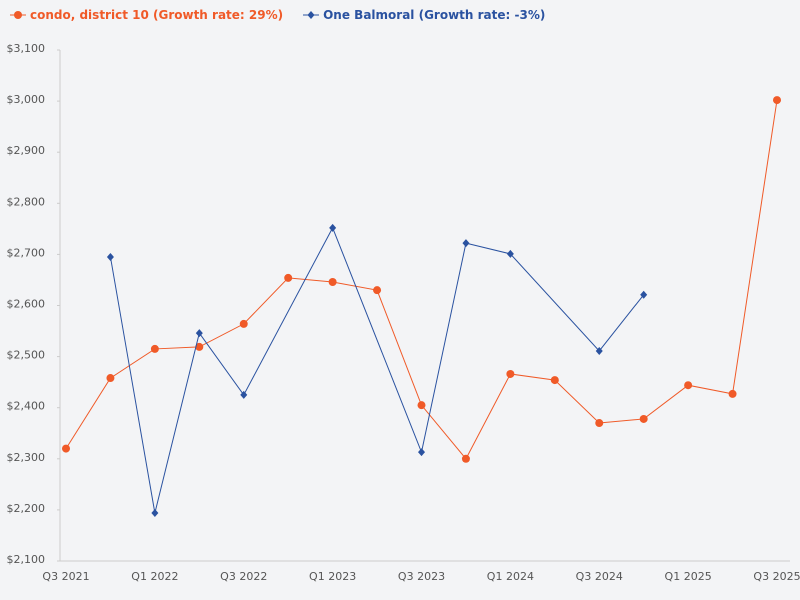 The image size is (800, 600). What do you see at coordinates (26, 150) in the screenshot?
I see `y-tick-label: $2,900` at bounding box center [26, 150].